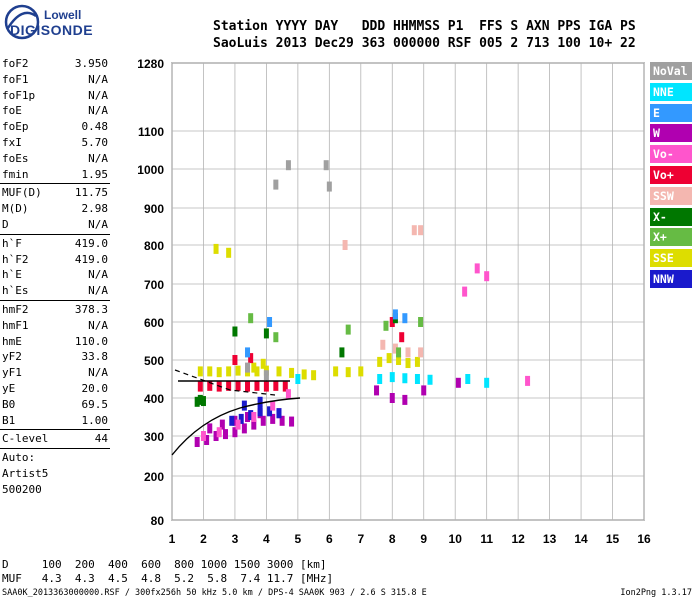 This screenshot has width=700, height=600. What do you see at coordinates (423, 539) in the screenshot?
I see `x-tick-label: 9` at bounding box center [423, 539].